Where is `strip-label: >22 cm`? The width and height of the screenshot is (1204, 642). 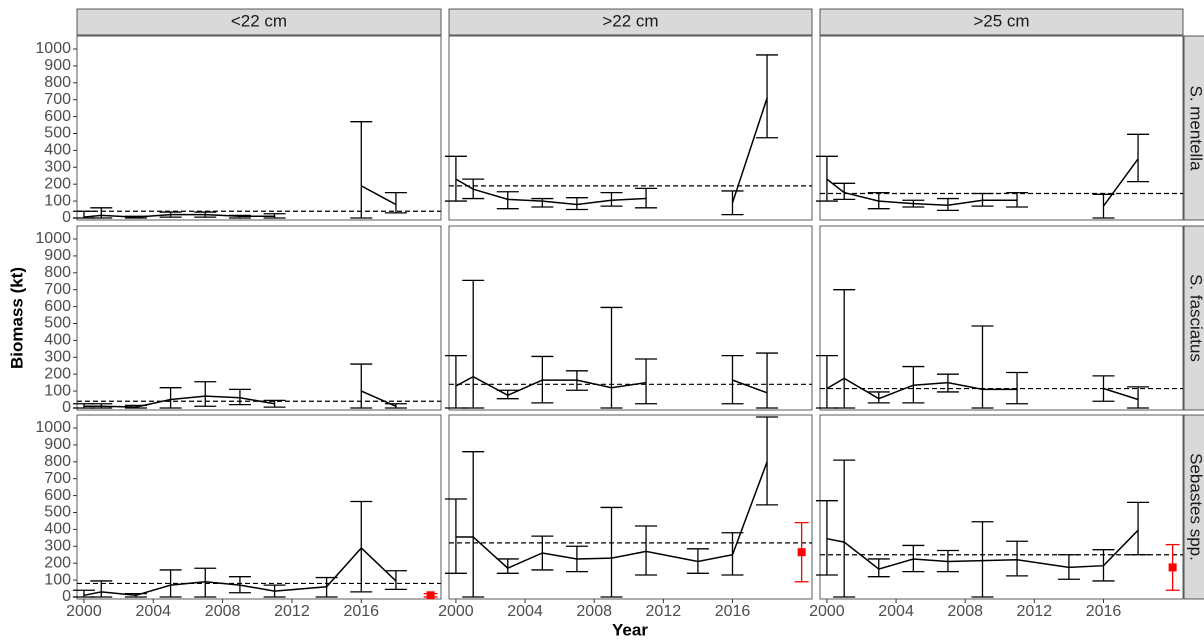 strip-label: >22 cm is located at coordinates (630, 20).